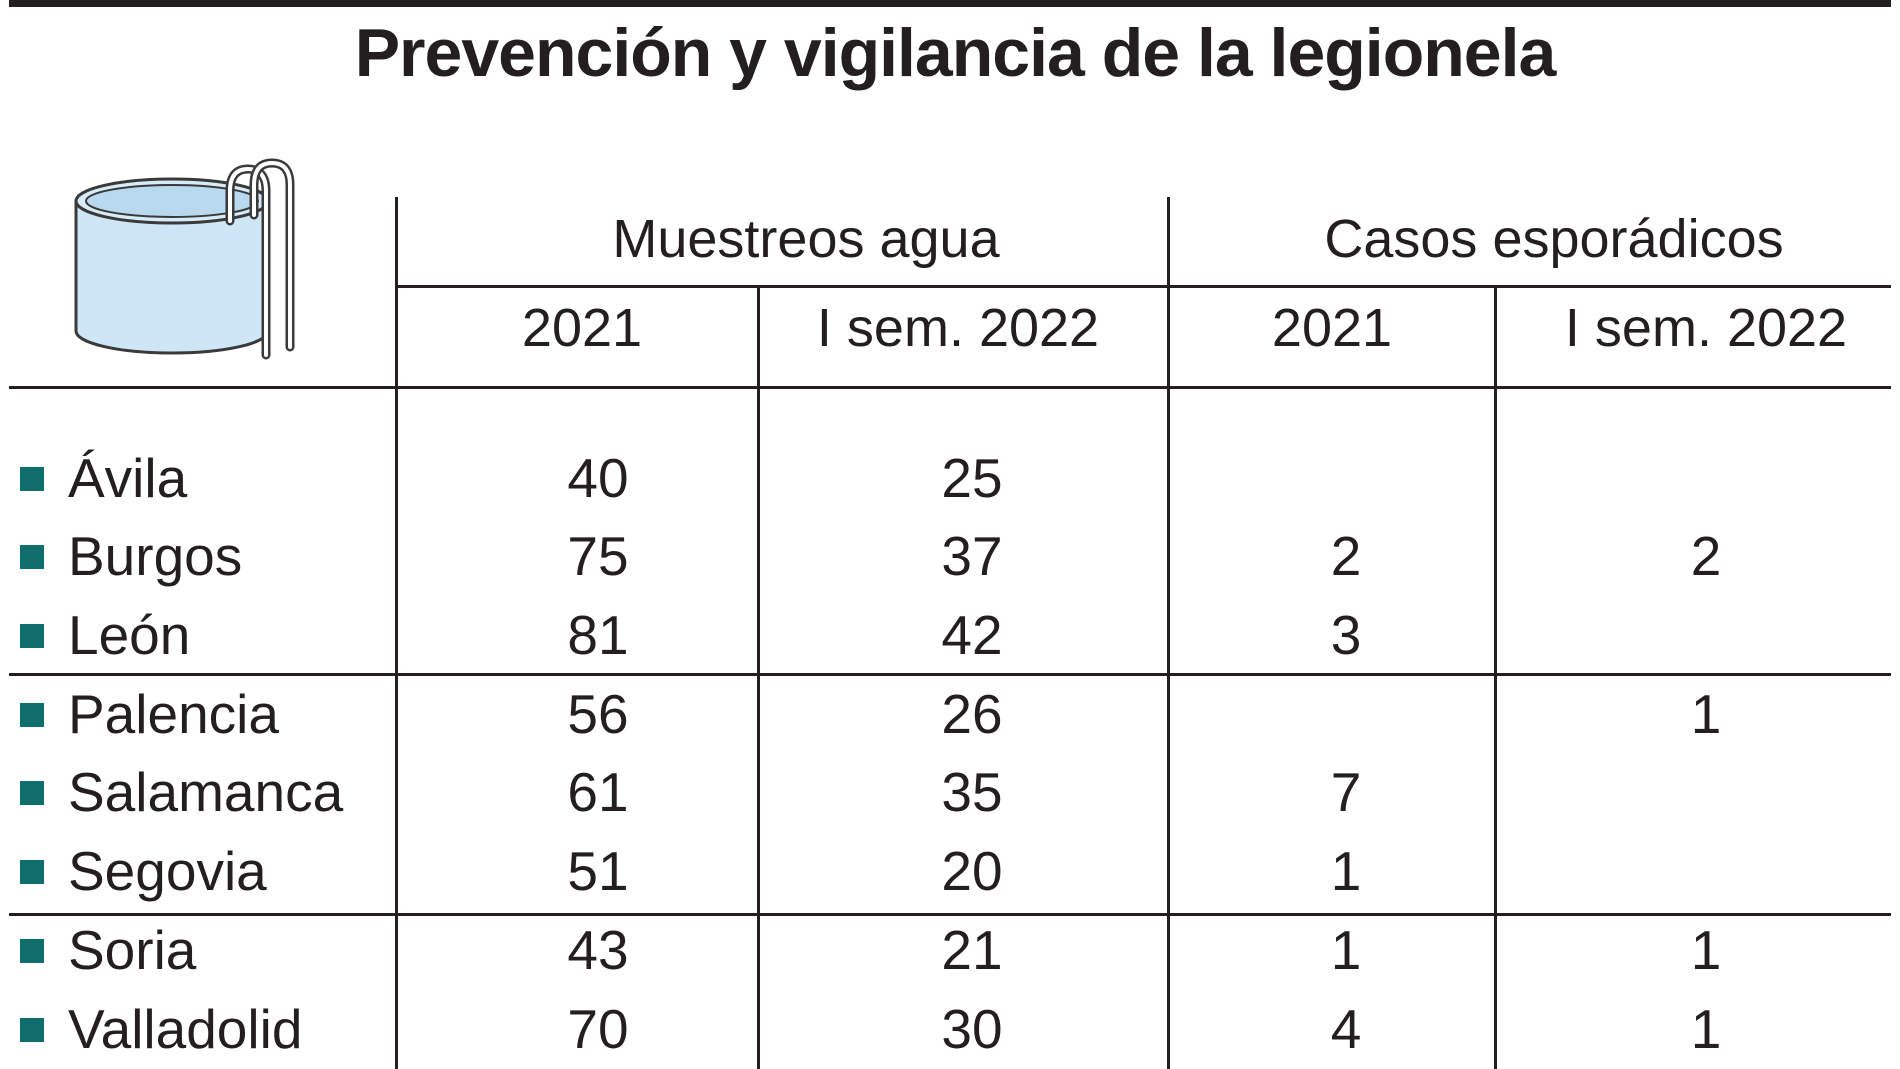  I want to click on divider-v1, so click(396, 633).